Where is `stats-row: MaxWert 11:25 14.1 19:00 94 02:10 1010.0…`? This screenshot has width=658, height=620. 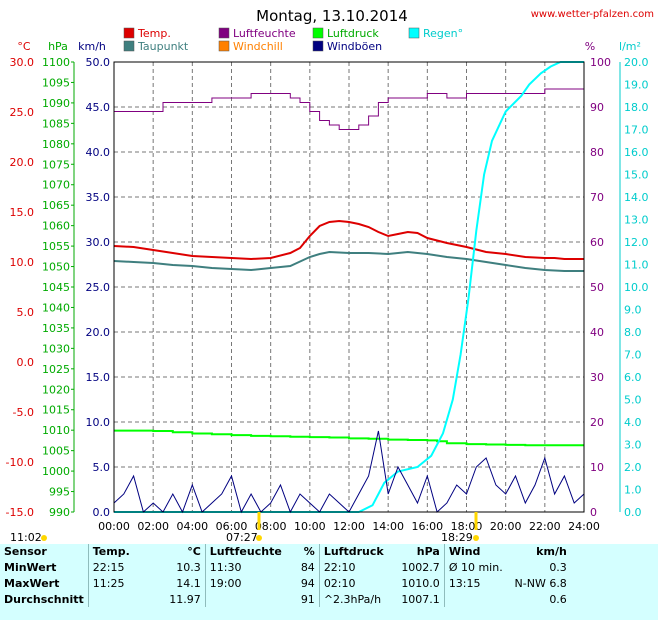
stats-row: MaxWert 11:25 14.1 19:00 94 02:10 1010.0… is located at coordinates (285, 583).